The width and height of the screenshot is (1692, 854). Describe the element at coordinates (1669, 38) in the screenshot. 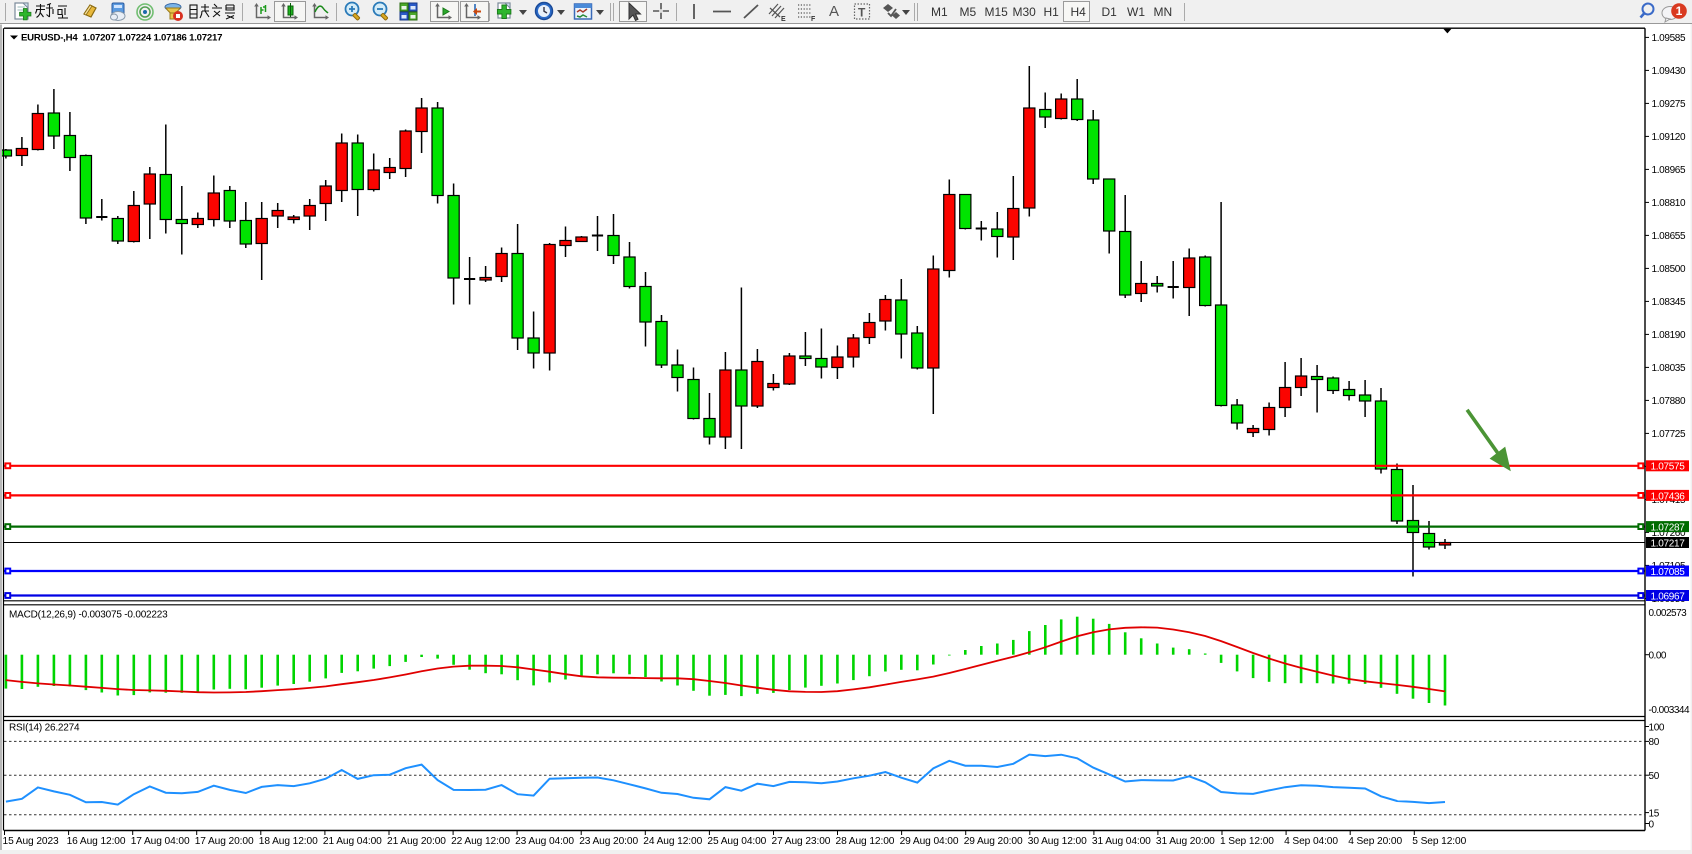

I see `svg-text: 1.09585` at that location.